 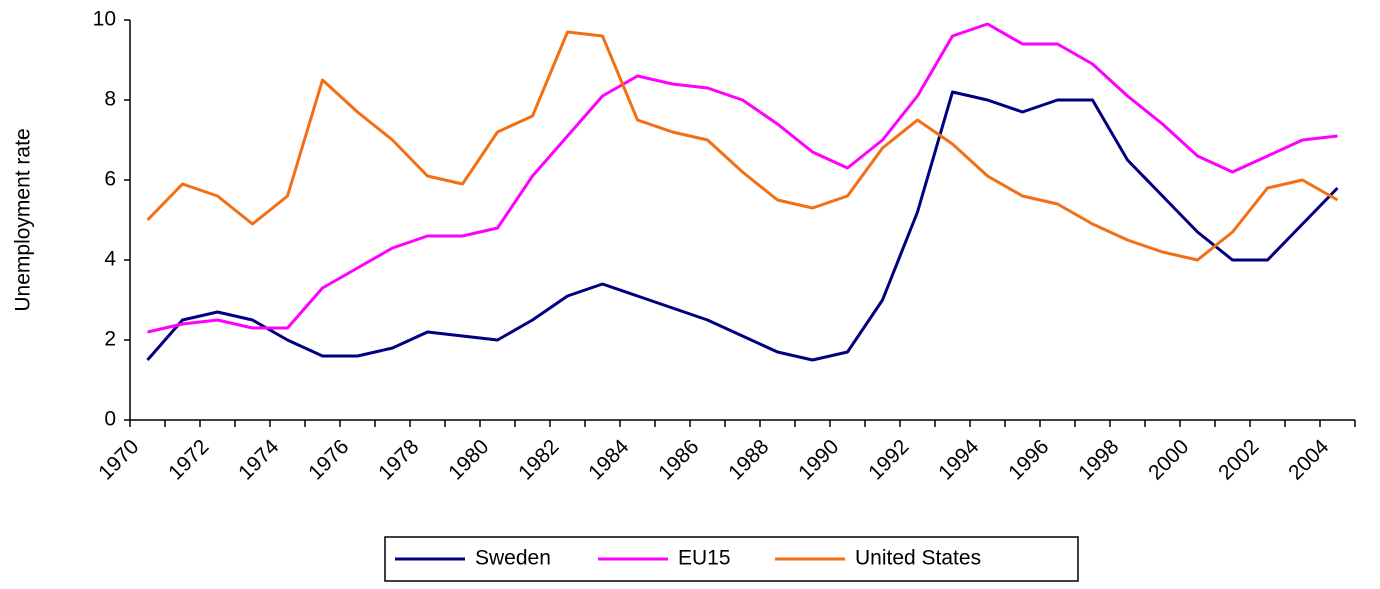 What do you see at coordinates (110, 339) in the screenshot?
I see `y-tick-label: 2` at bounding box center [110, 339].